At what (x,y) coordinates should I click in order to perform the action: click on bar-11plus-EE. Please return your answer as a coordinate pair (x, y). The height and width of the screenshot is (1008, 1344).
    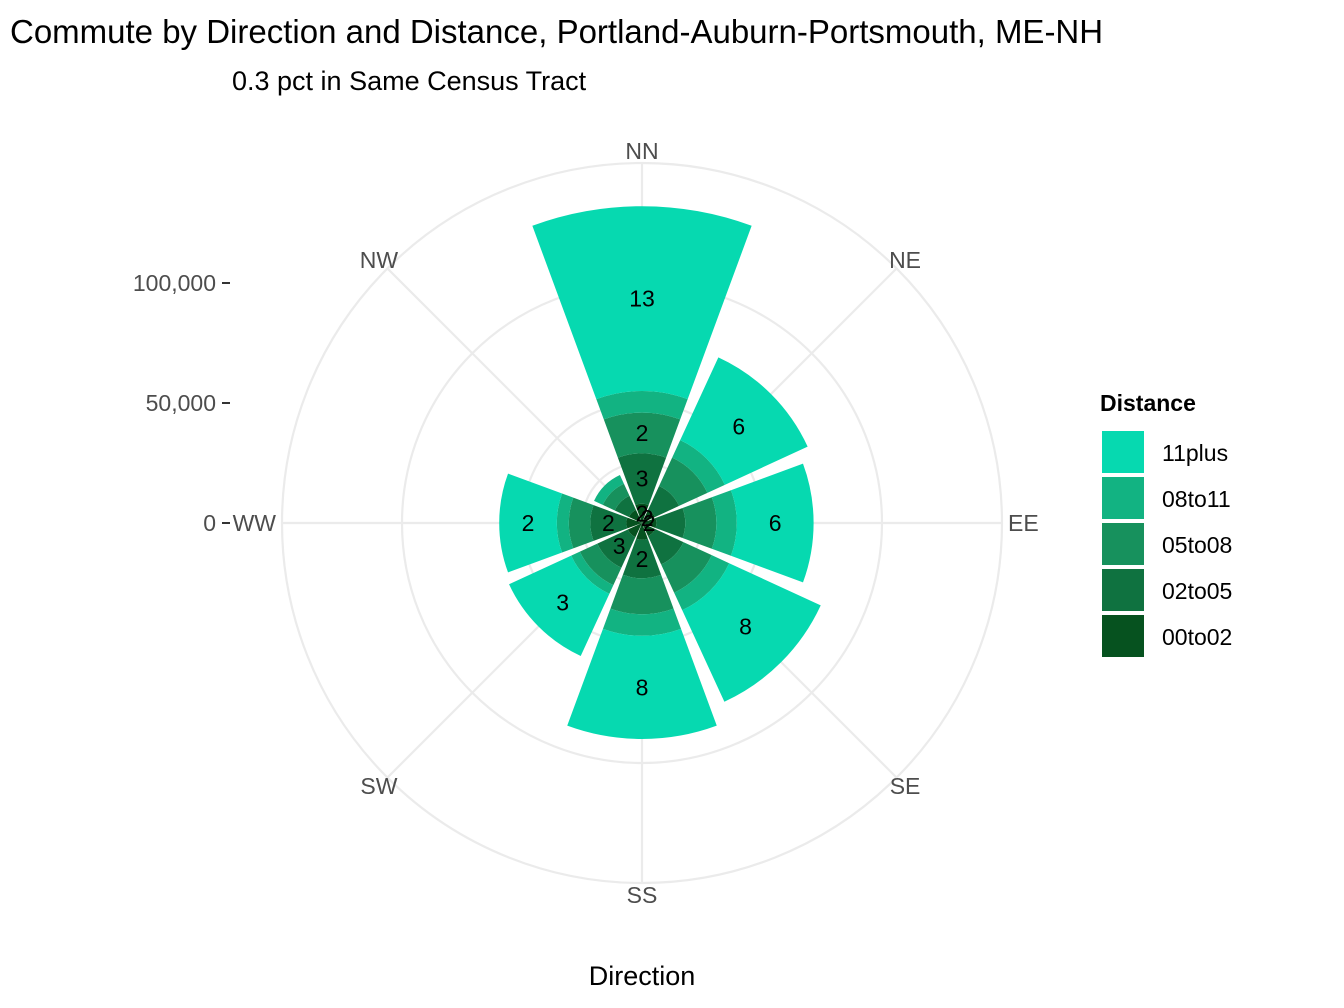
    Looking at the image, I should click on (772, 523).